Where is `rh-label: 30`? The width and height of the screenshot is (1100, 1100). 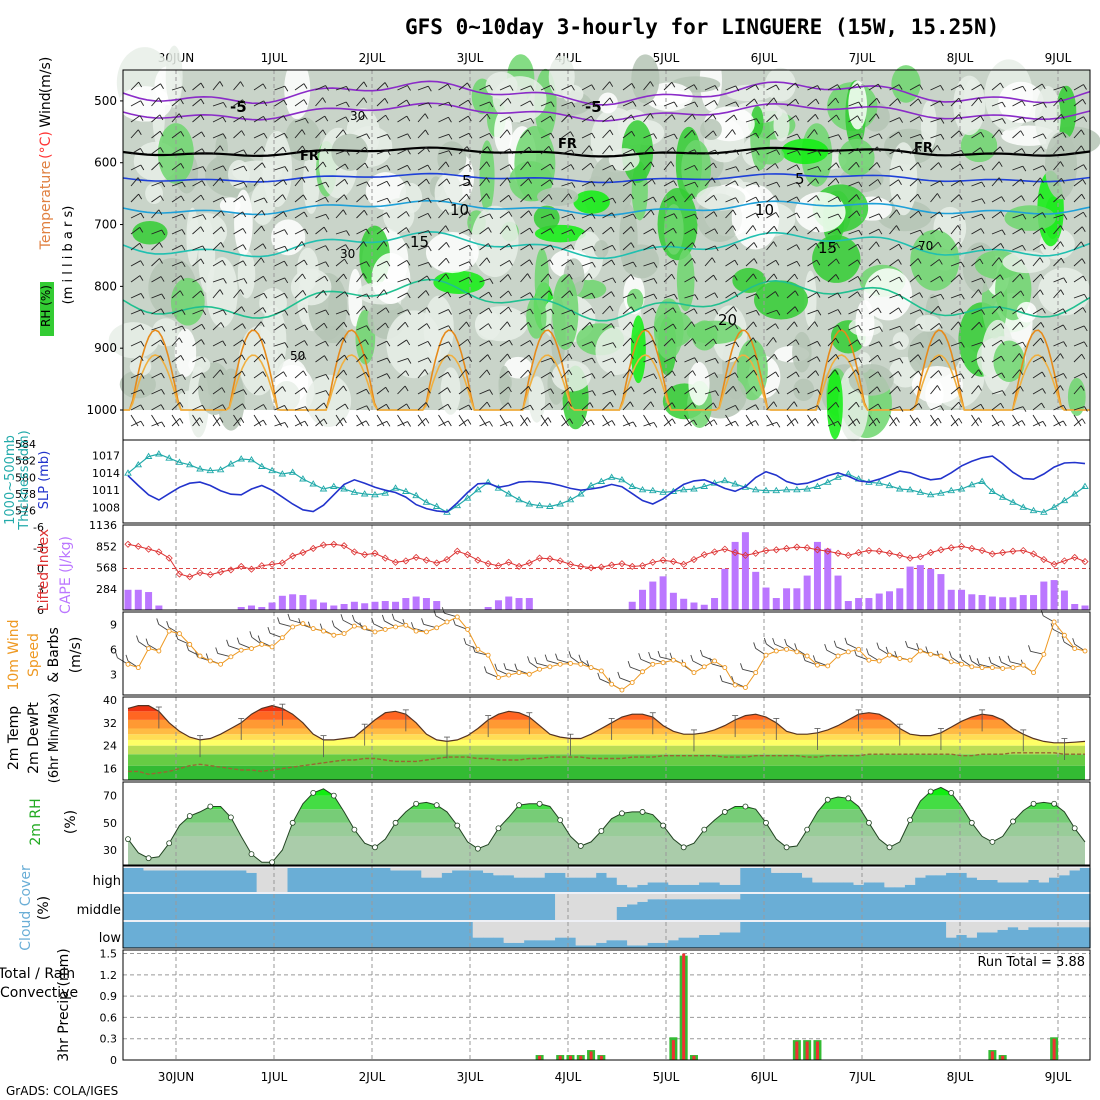 rh-label: 30 is located at coordinates (357, 116).